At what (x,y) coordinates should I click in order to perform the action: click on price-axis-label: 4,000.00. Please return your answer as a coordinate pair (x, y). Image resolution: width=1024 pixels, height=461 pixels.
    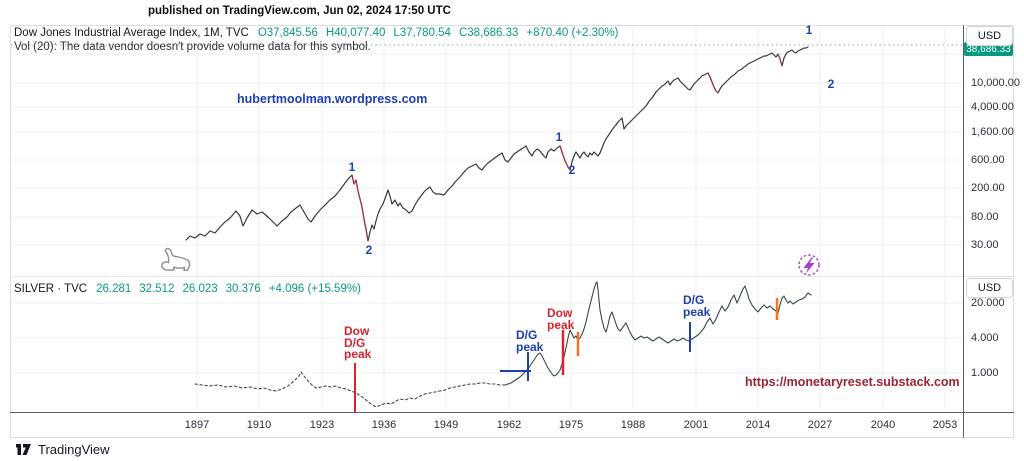
    Looking at the image, I should click on (992, 107).